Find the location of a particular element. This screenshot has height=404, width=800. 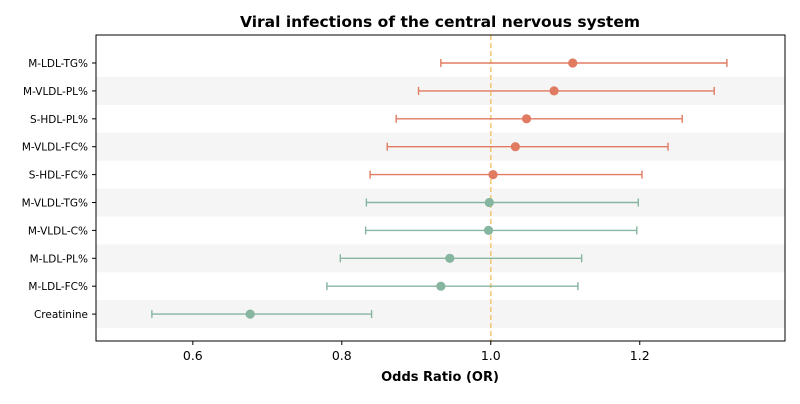

y-tick-label: M-VLDL-C% is located at coordinates (58, 231).